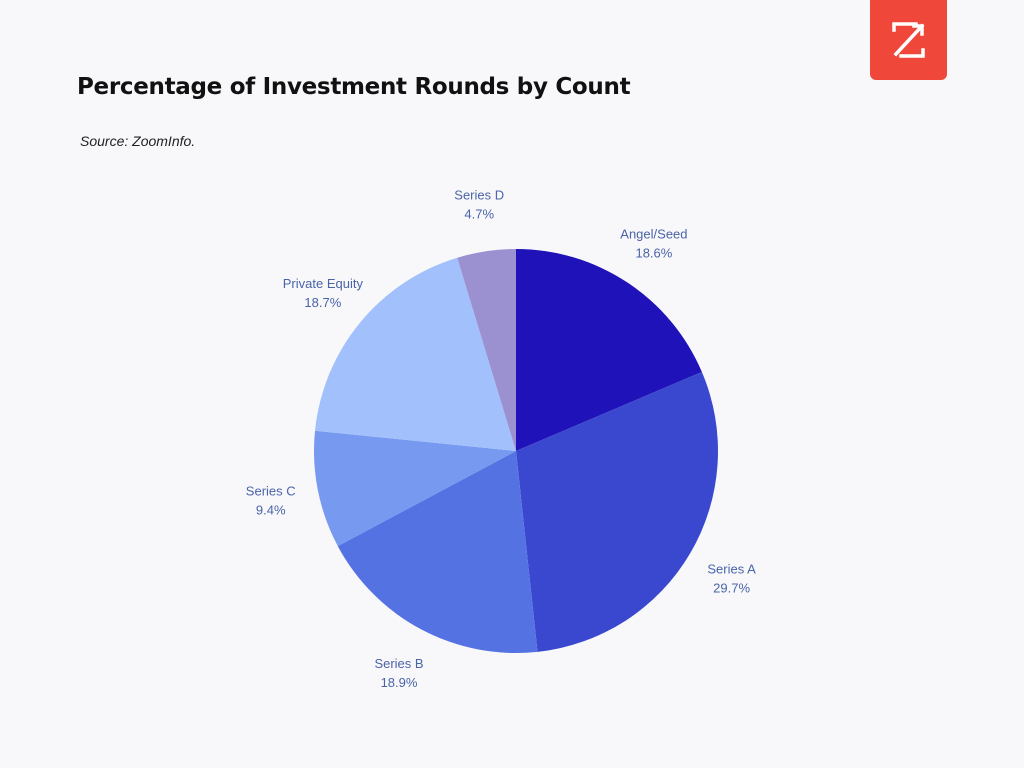 The height and width of the screenshot is (768, 1024). I want to click on slice-value-label: 9.4%, so click(271, 509).